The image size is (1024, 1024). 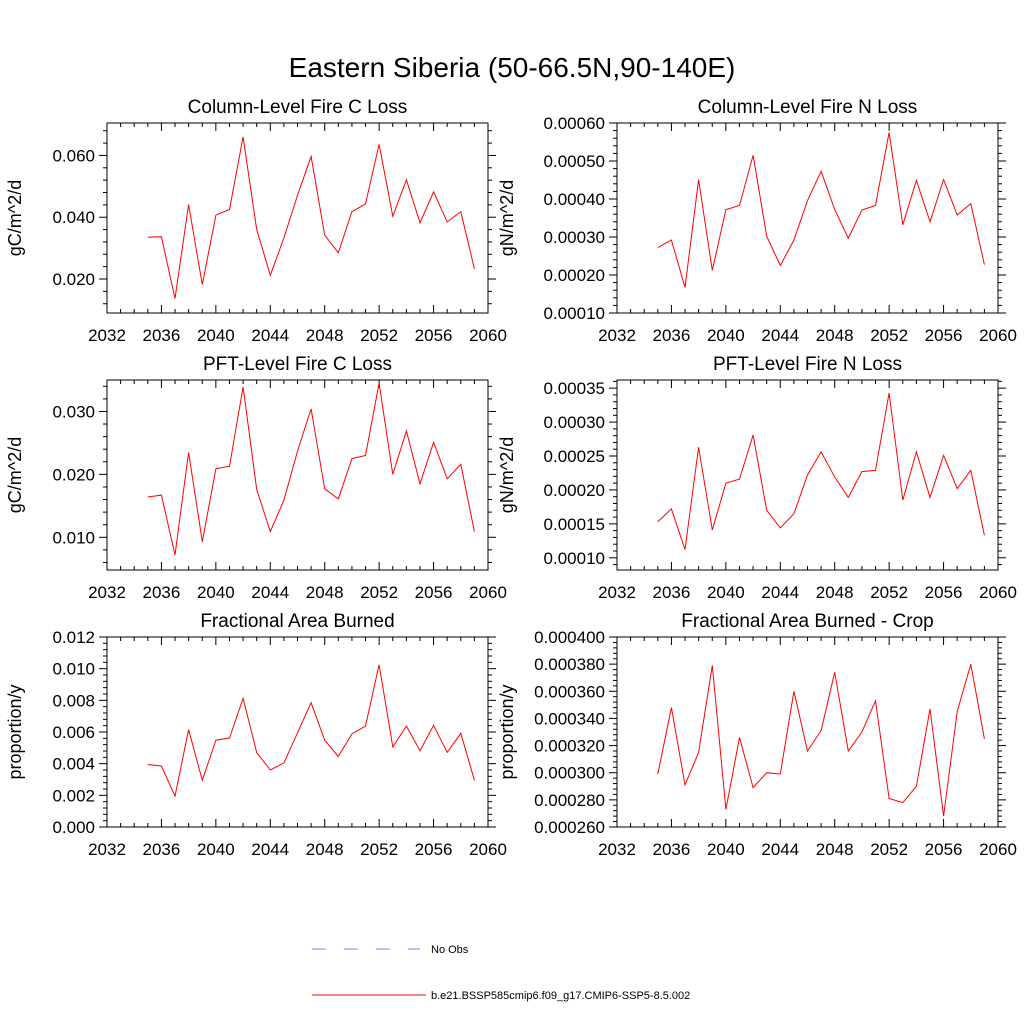 What do you see at coordinates (507, 475) in the screenshot?
I see `y-axis-label: gN/m^2/d` at bounding box center [507, 475].